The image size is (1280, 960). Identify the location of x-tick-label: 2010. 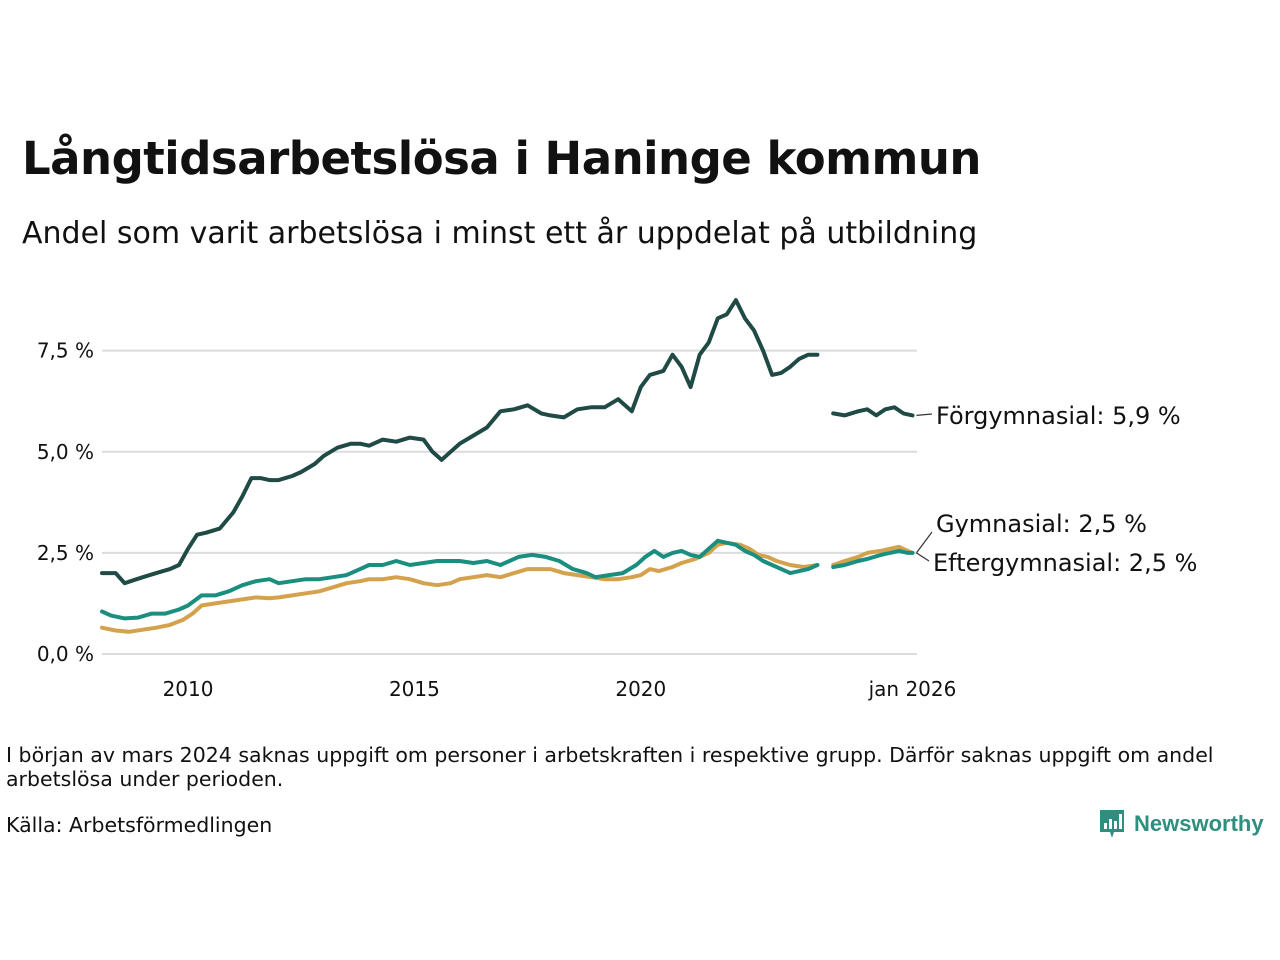
(188, 689).